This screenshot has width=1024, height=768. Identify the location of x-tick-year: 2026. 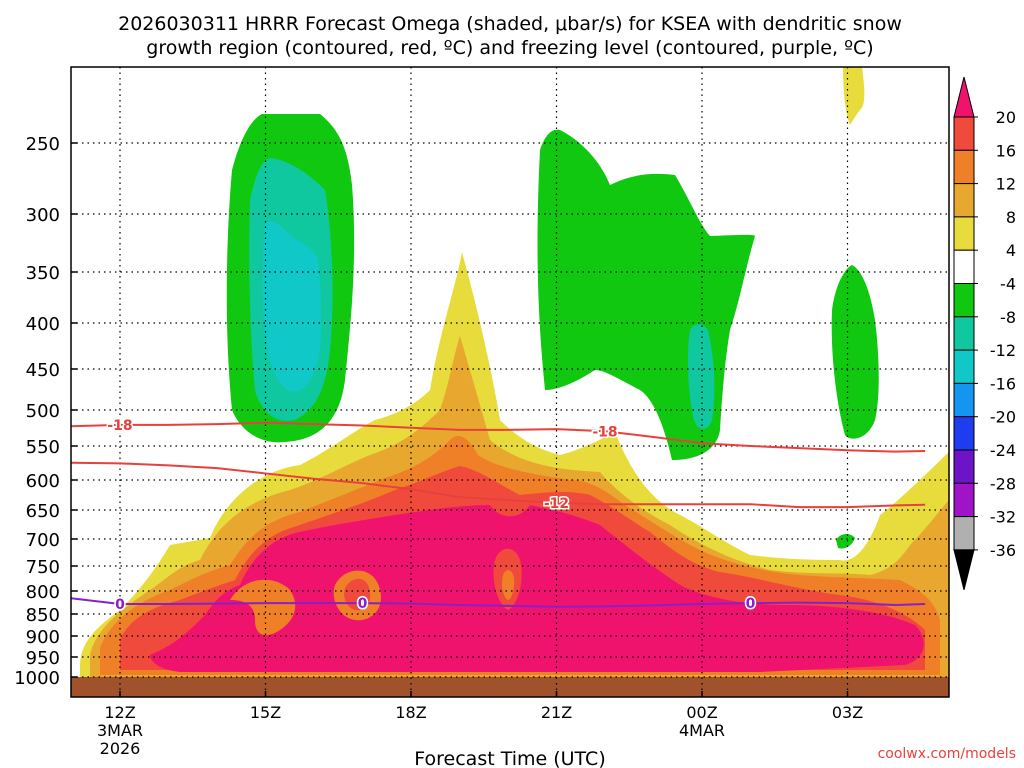
(120, 748).